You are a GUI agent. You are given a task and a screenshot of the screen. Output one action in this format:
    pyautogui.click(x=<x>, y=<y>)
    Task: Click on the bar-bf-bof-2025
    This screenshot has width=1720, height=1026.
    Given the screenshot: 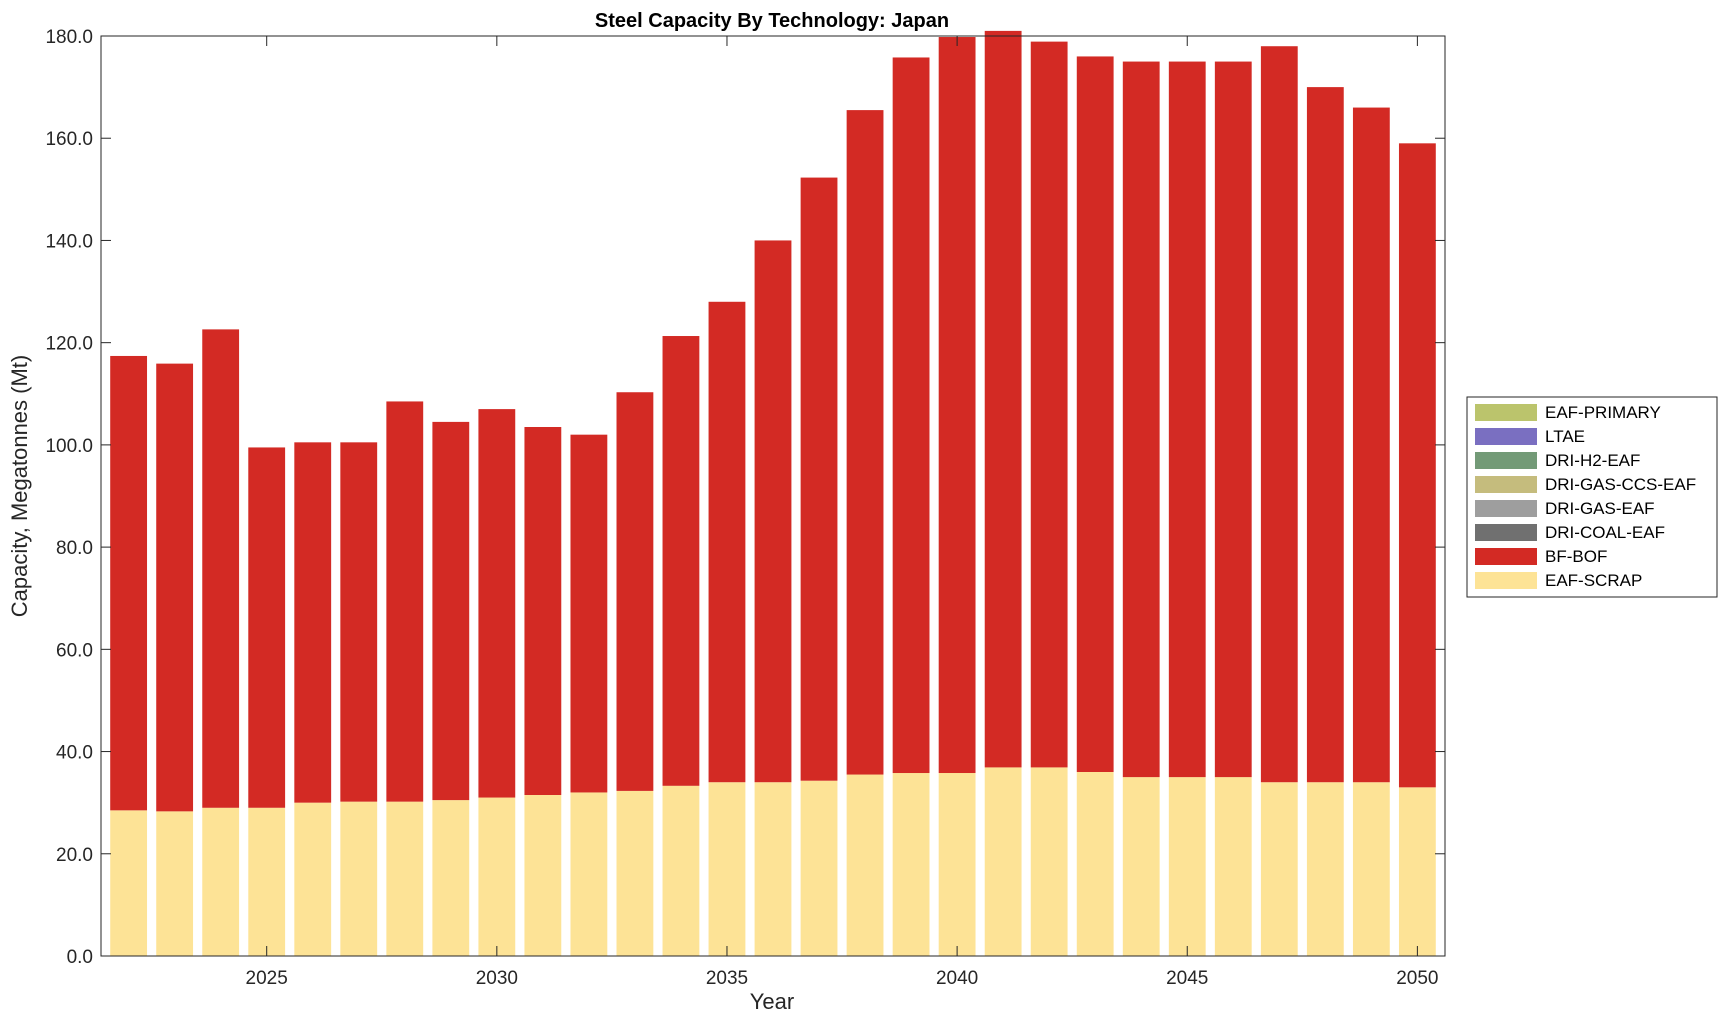 What is the action you would take?
    pyautogui.click(x=267, y=627)
    